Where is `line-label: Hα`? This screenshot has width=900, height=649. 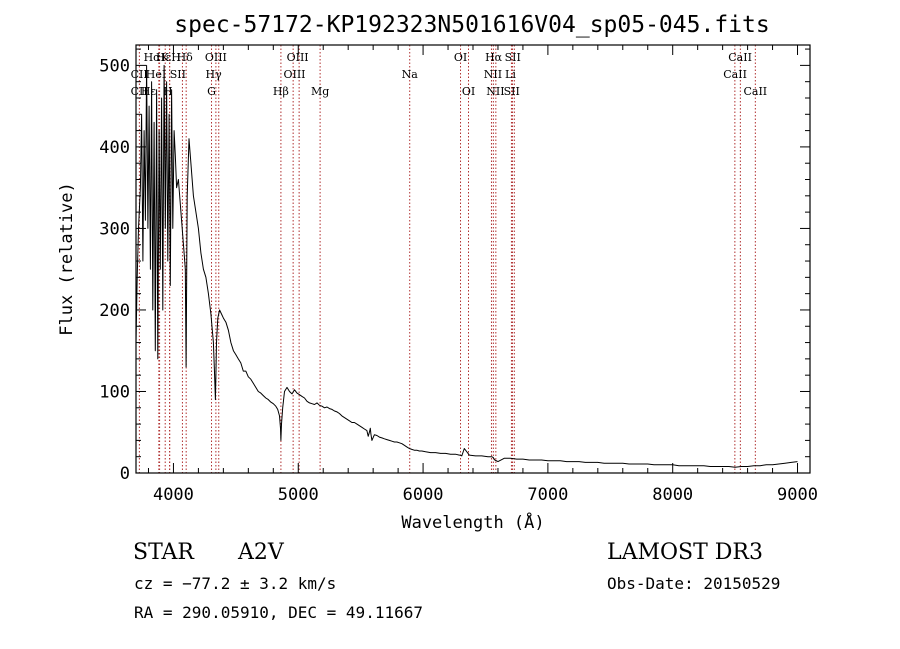 line-label: Hα is located at coordinates (494, 57).